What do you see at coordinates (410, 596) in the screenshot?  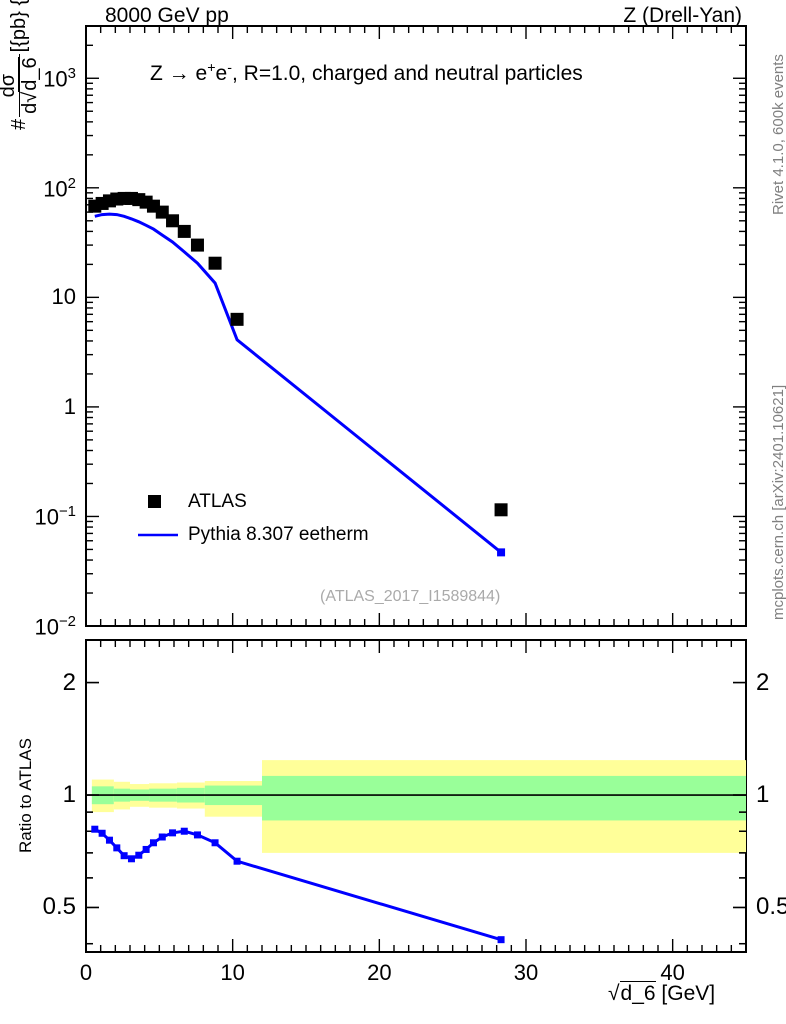 I see `analysis-watermark: (ATLAS_2017_I1589844)` at bounding box center [410, 596].